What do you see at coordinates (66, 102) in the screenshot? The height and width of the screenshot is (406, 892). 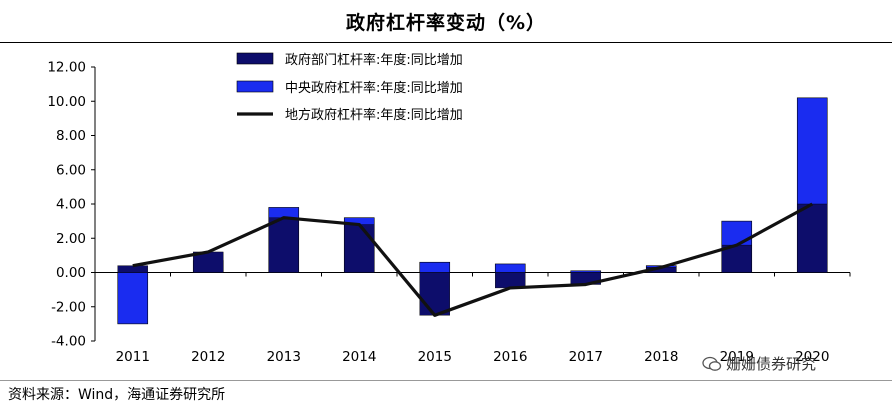 I see `y-tick-label: 10.00` at bounding box center [66, 102].